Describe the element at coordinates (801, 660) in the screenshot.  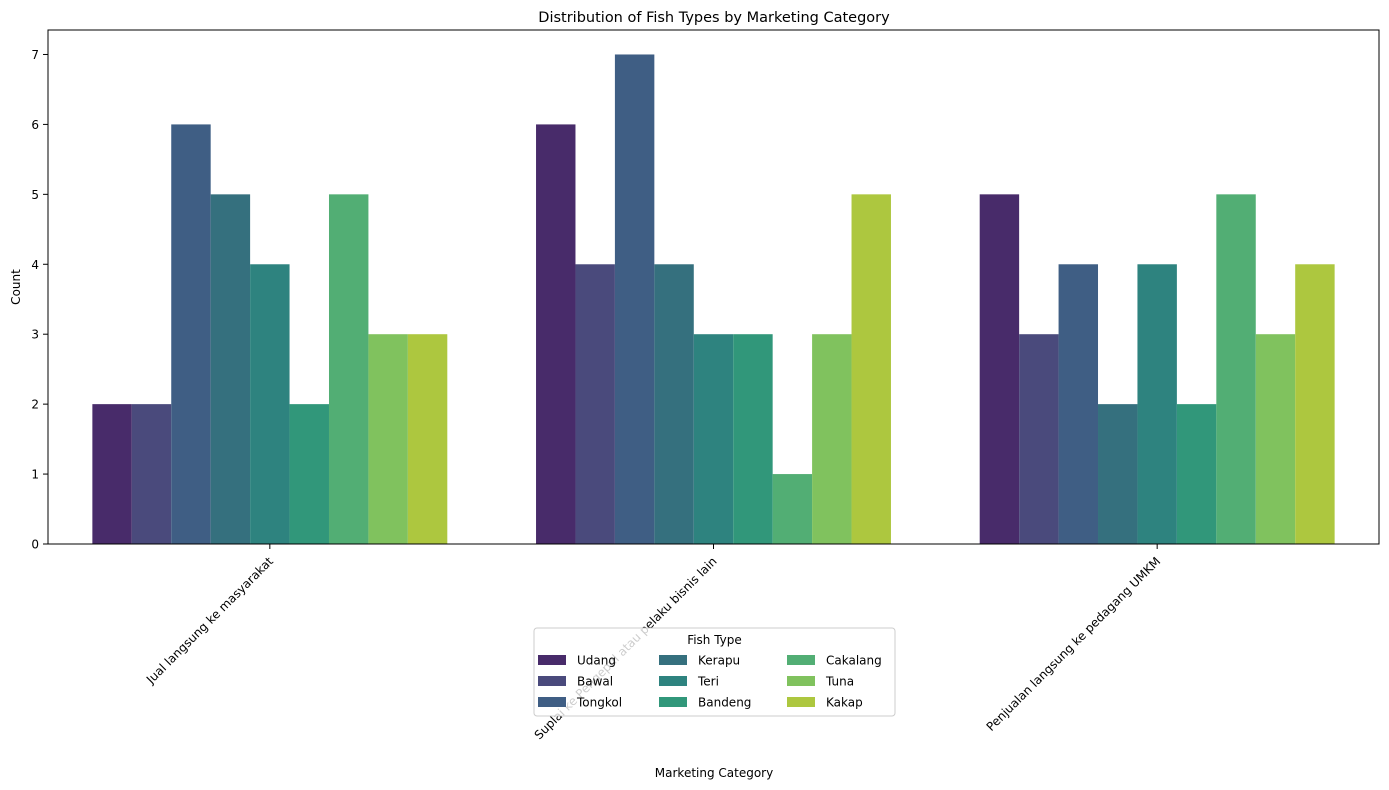
I see `legend-swatch-cakalang` at that location.